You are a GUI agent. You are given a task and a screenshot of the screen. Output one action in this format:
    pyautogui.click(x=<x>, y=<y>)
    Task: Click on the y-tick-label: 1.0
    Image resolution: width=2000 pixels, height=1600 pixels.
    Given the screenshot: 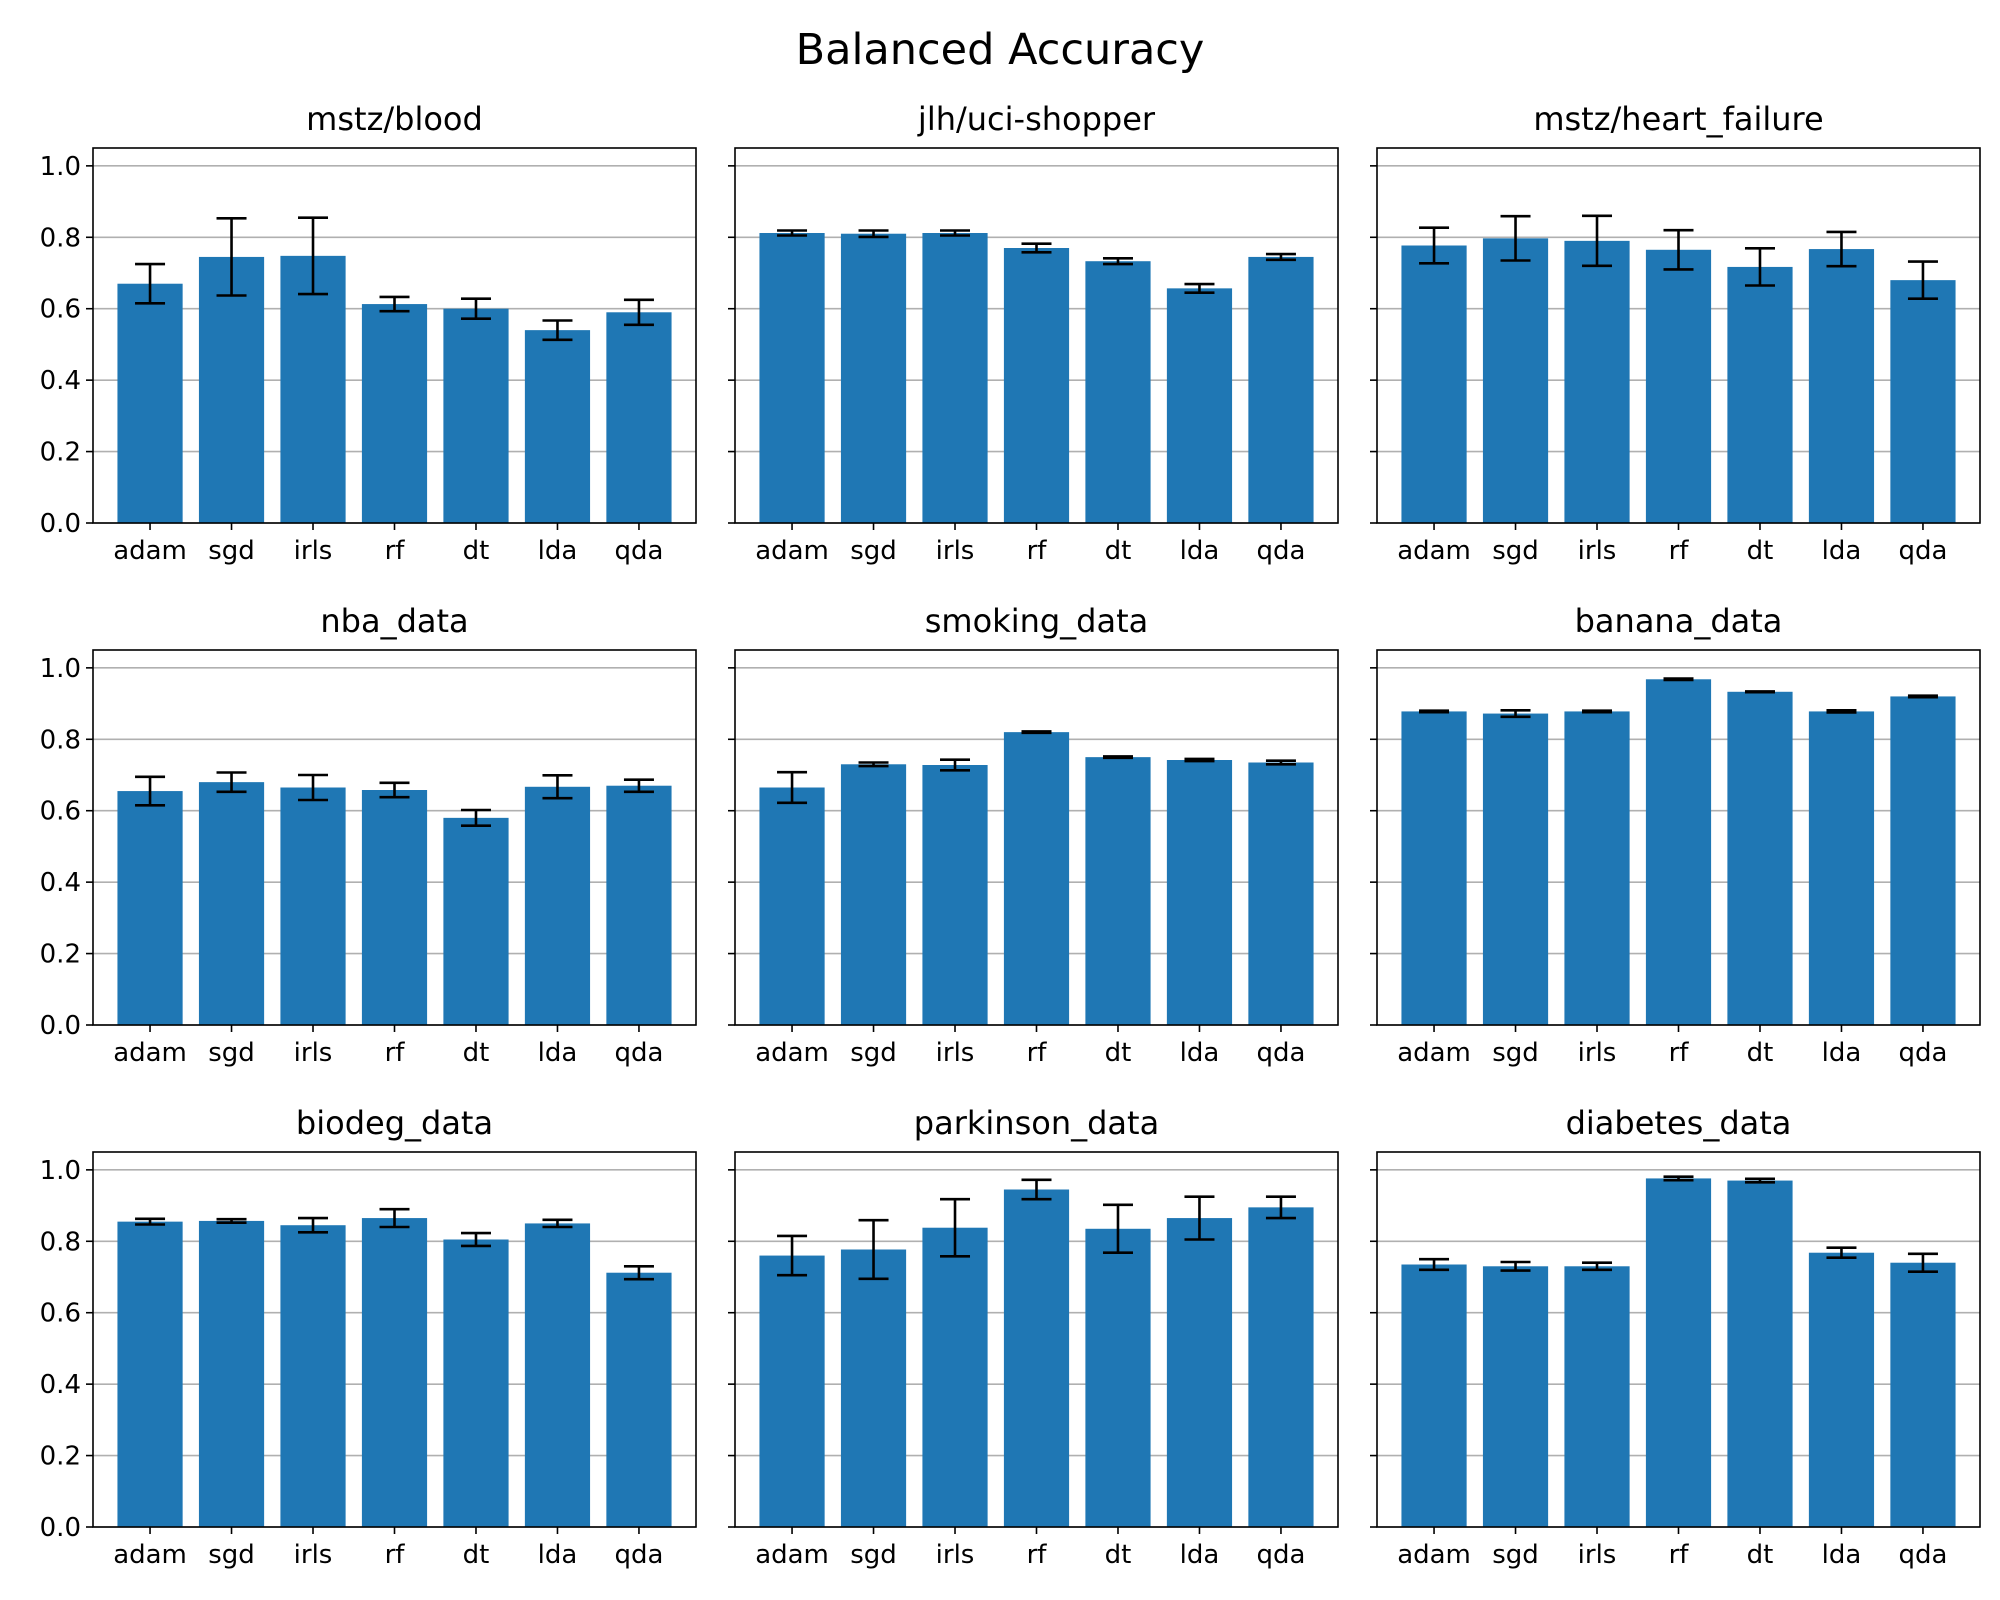 What is the action you would take?
    pyautogui.click(x=60, y=167)
    